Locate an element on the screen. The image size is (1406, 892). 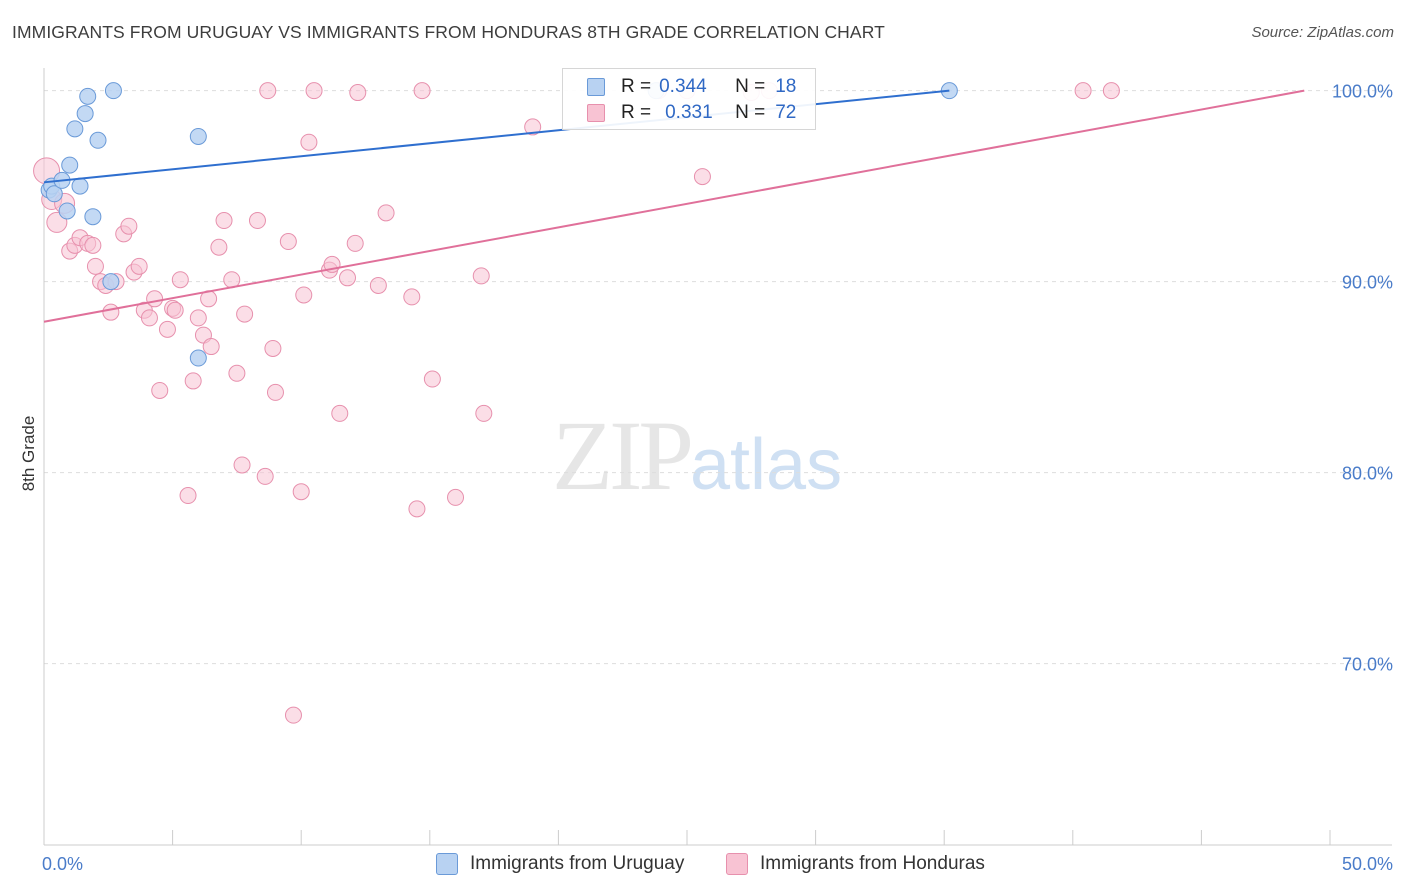
watermark: ZIPatlas is located at coordinates (697, 455).